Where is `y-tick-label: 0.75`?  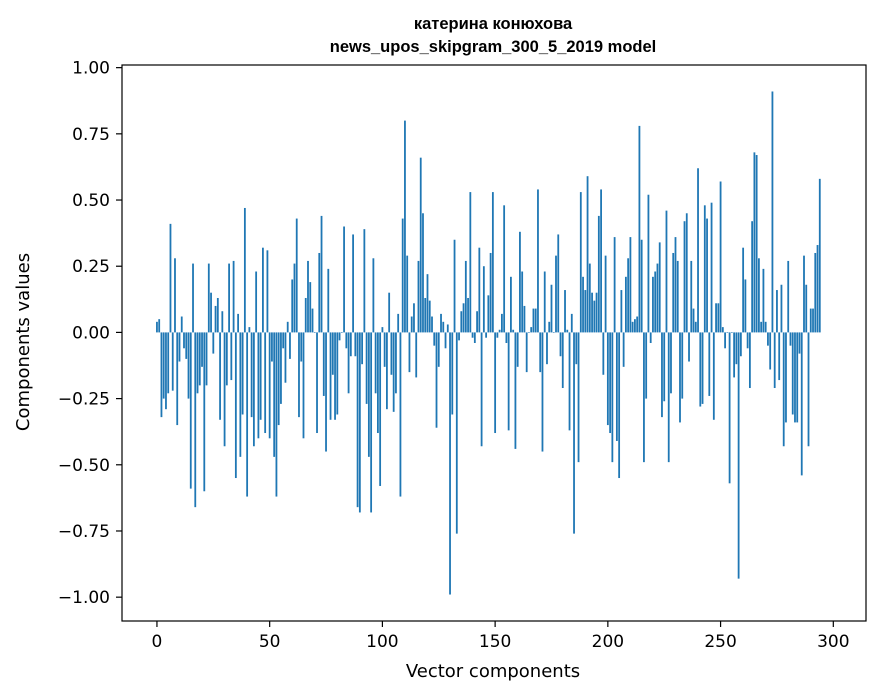
y-tick-label: 0.75 is located at coordinates (91, 135).